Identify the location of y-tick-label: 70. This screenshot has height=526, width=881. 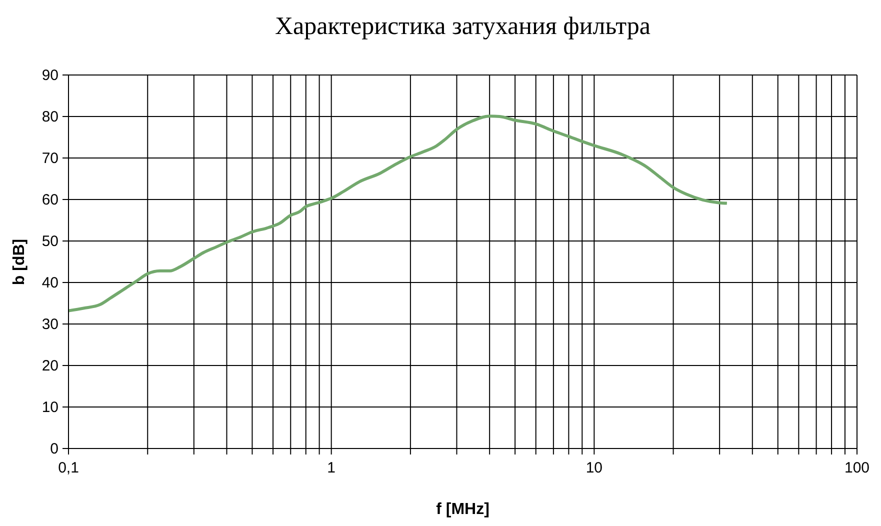
(50, 158).